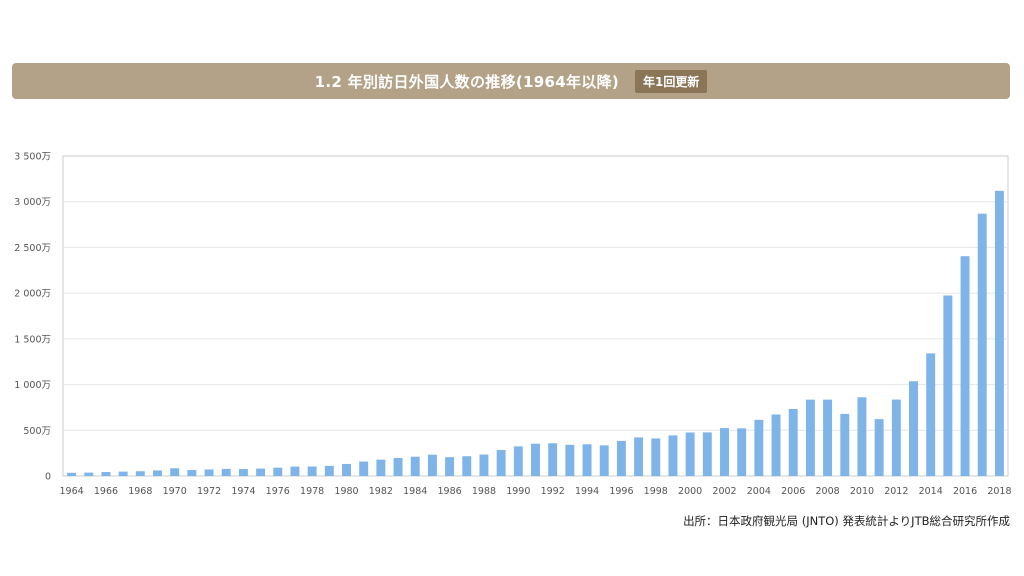 The width and height of the screenshot is (1024, 576). I want to click on x-tick-label: 1980, so click(346, 491).